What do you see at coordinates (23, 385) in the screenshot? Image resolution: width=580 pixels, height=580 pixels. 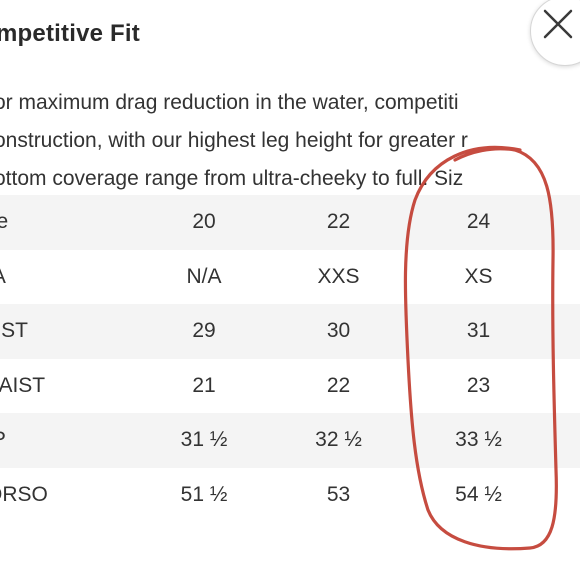 I see `row-label: VAIST` at bounding box center [23, 385].